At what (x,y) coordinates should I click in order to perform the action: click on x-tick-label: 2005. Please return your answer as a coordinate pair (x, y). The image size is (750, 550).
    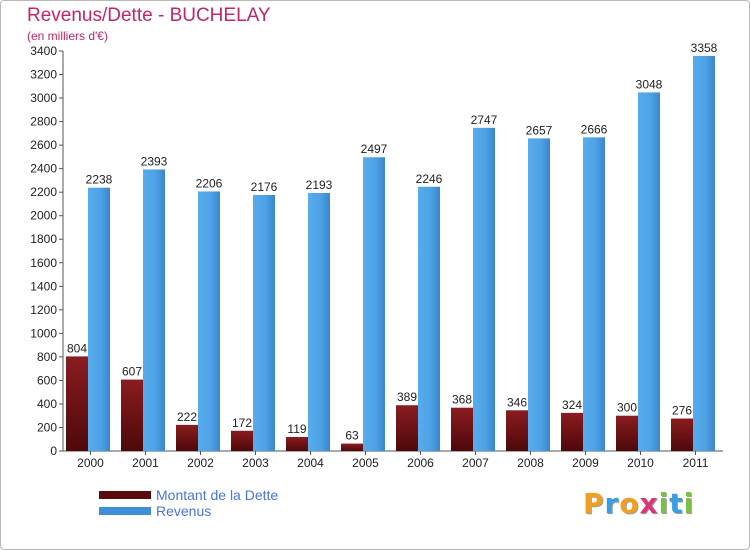
    Looking at the image, I should click on (365, 463).